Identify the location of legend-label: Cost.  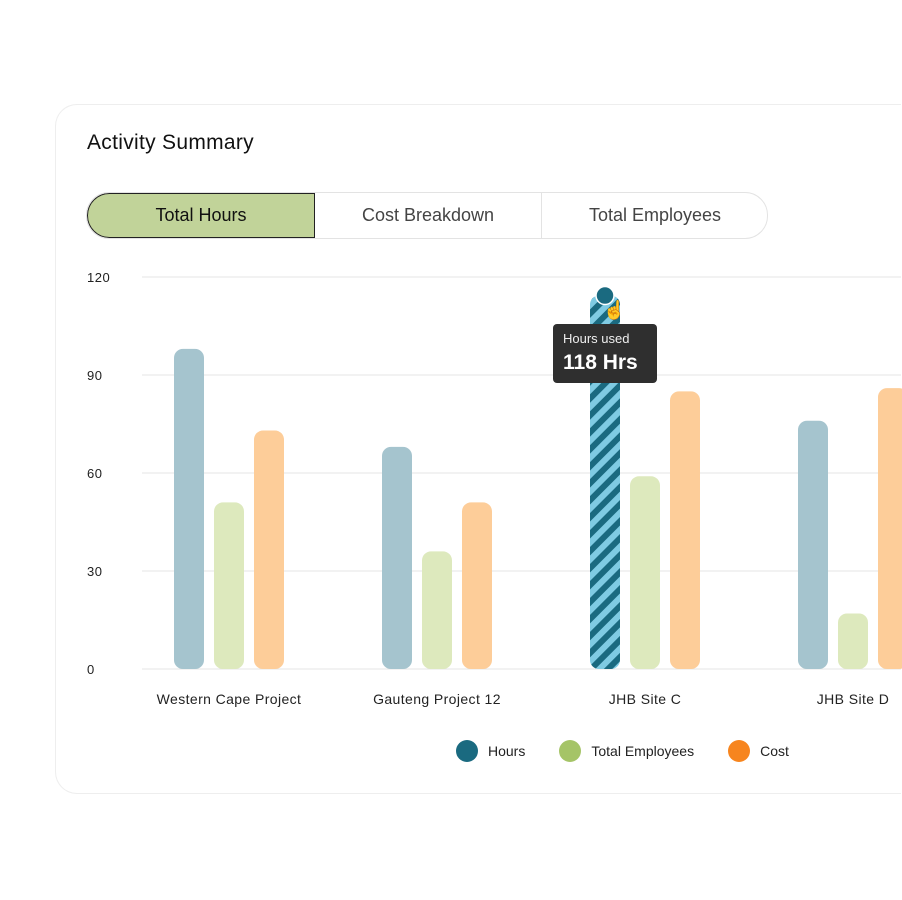
(774, 751).